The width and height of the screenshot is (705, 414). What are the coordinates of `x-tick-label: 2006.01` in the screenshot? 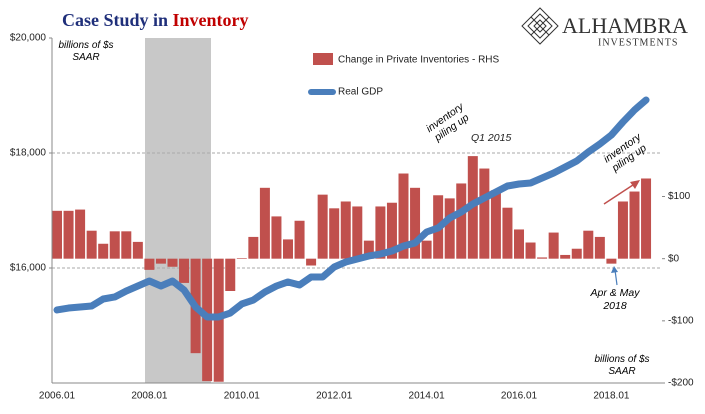 It's located at (57, 396).